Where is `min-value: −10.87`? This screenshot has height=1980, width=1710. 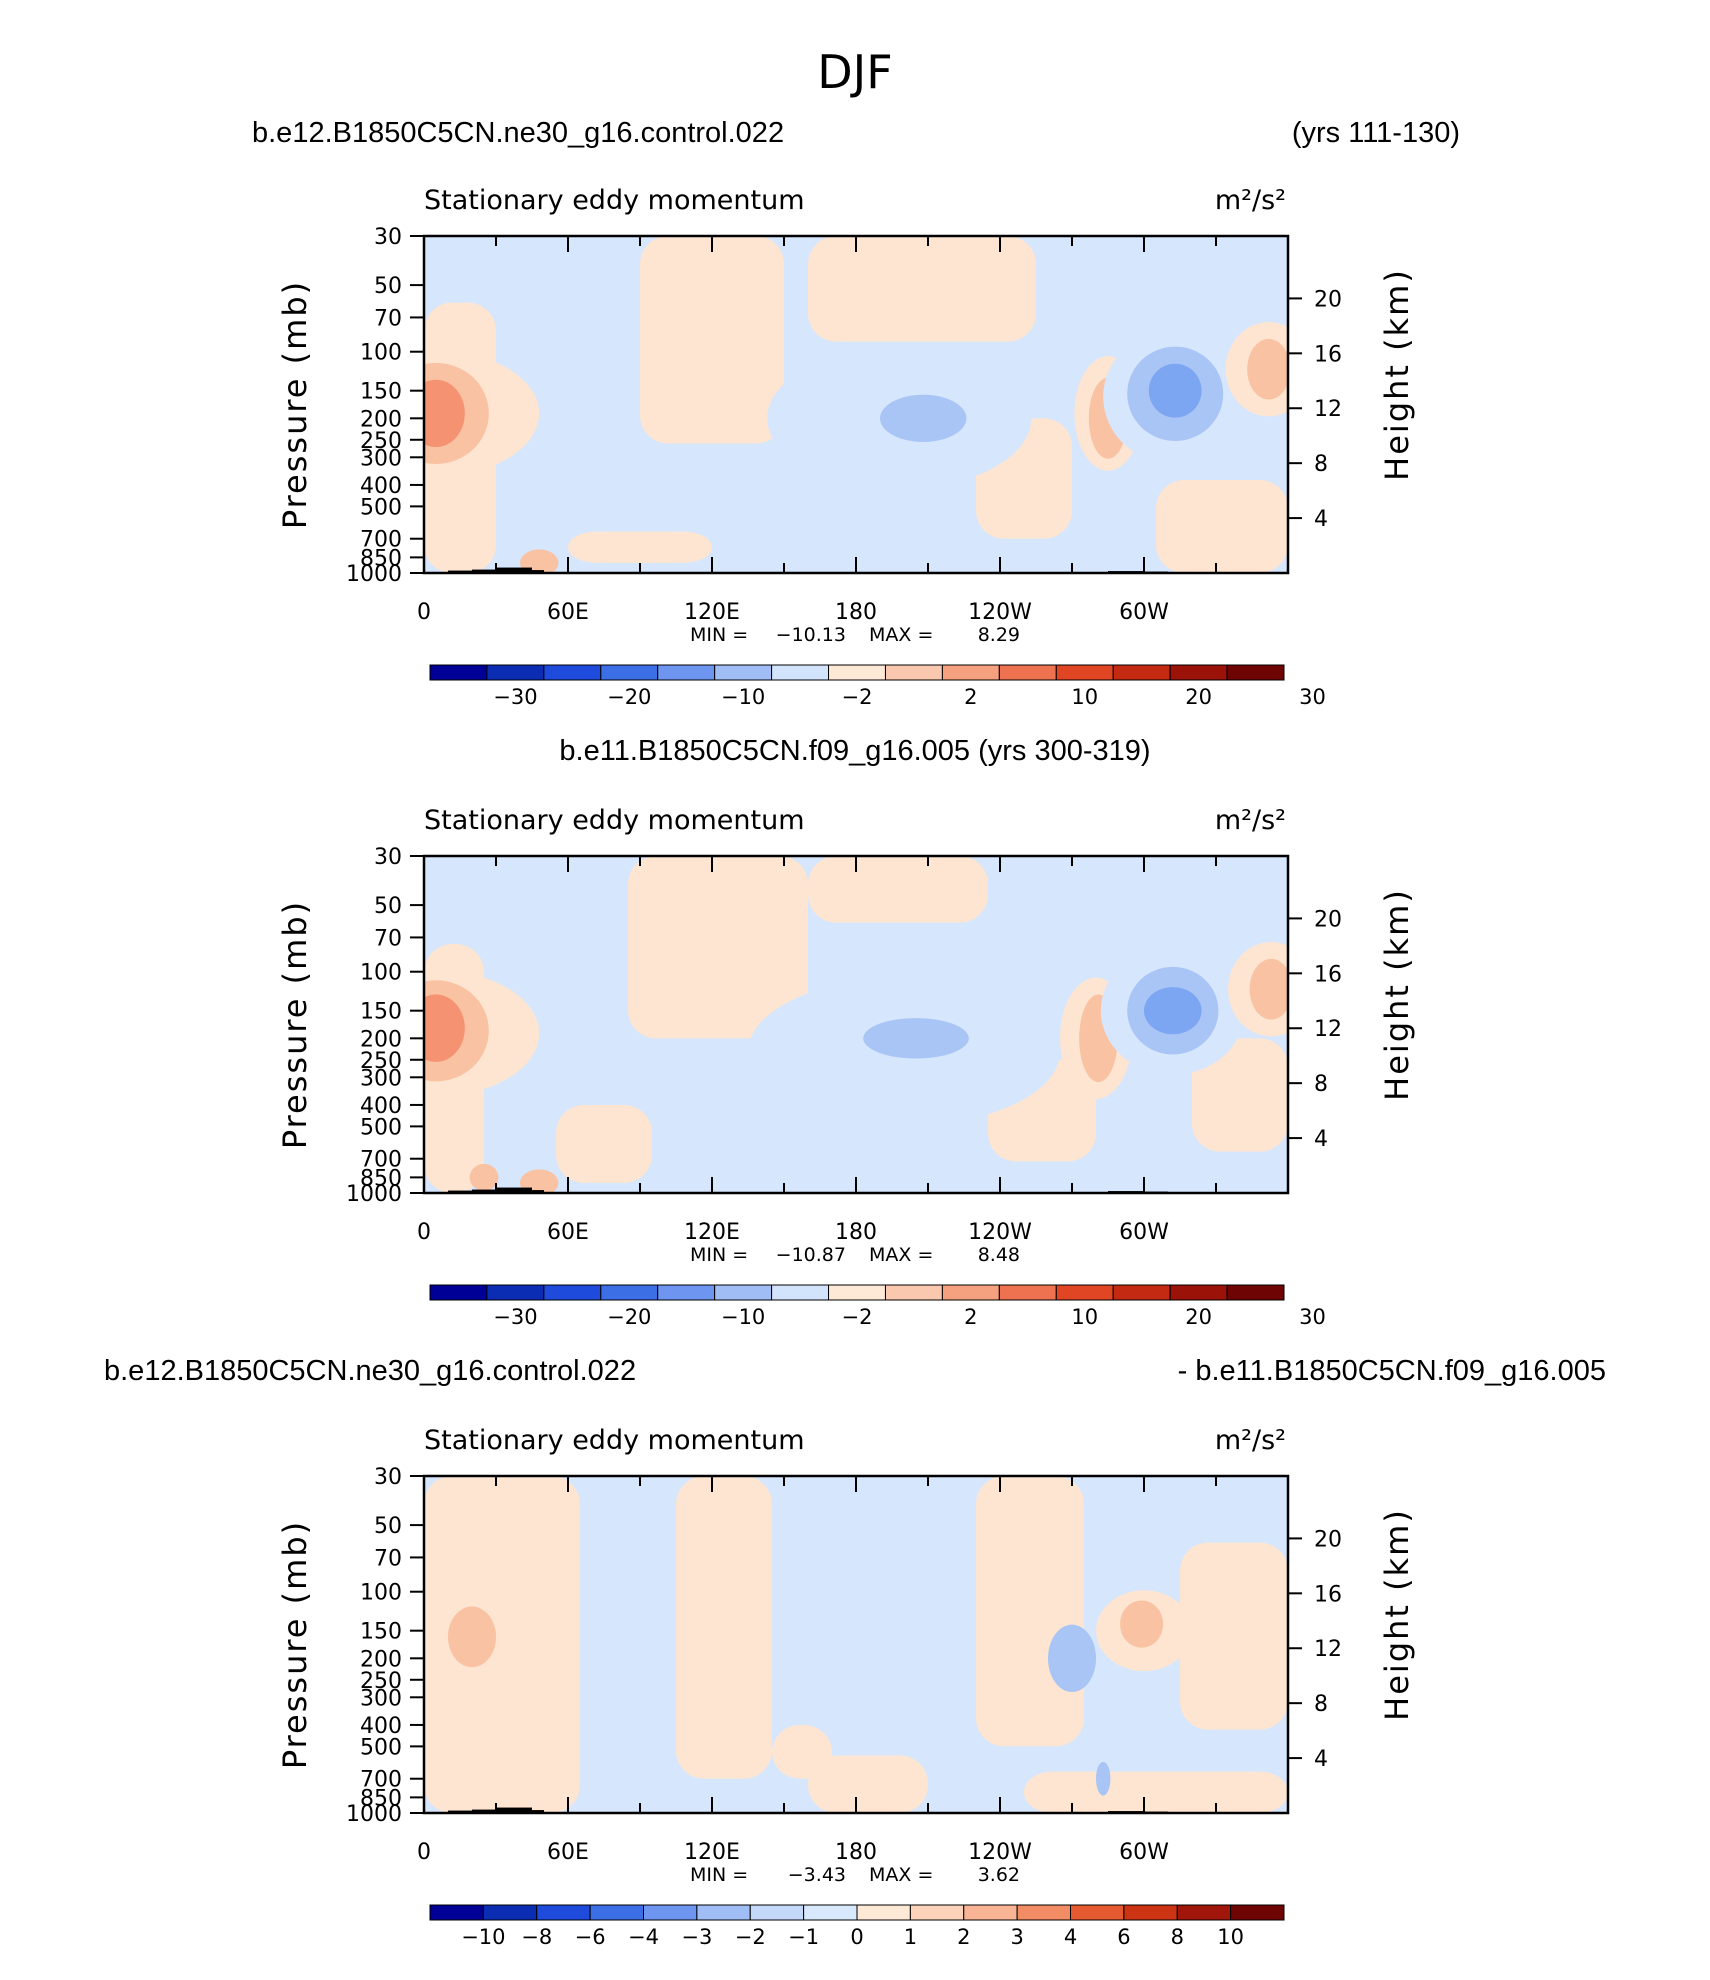 min-value: −10.87 is located at coordinates (811, 1255).